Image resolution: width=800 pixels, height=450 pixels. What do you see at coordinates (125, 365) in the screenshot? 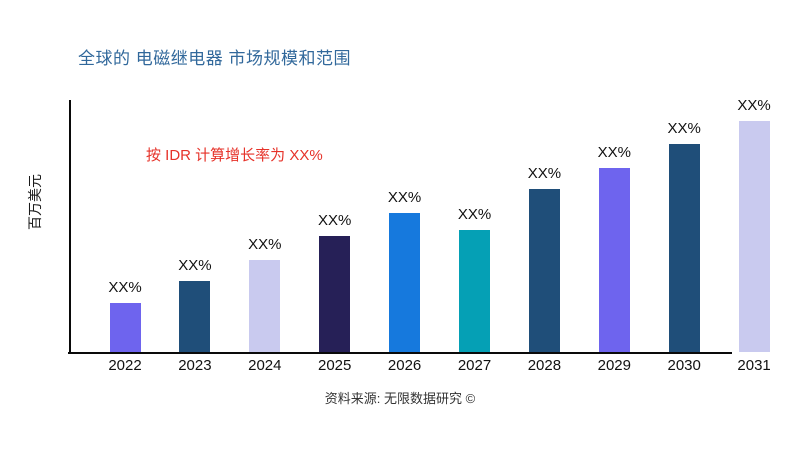
I see `x-tick-label-2022: 2022` at bounding box center [125, 365].